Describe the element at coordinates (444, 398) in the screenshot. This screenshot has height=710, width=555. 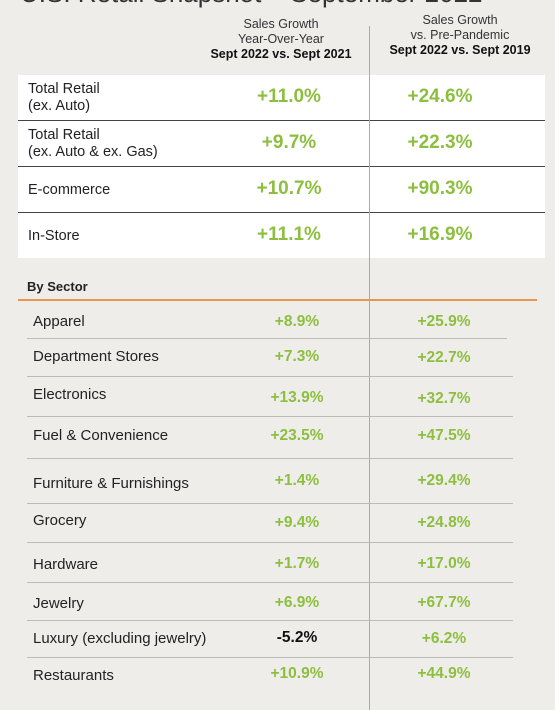
I see `sector-pre-value: +32.7%` at that location.